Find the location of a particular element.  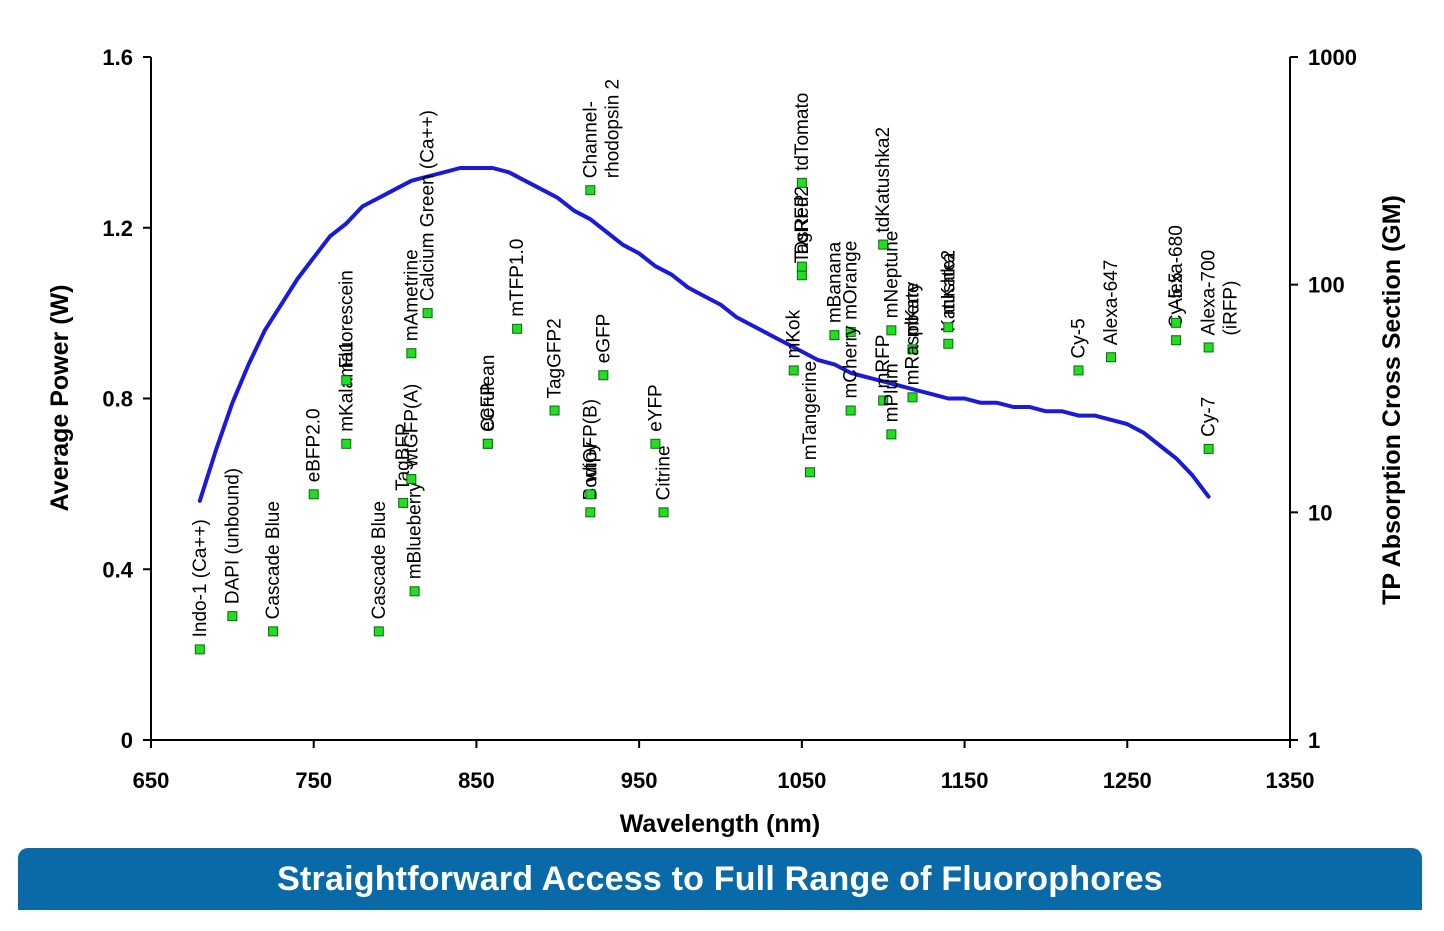

fluorophore-label: Katushka is located at coordinates (948, 292).